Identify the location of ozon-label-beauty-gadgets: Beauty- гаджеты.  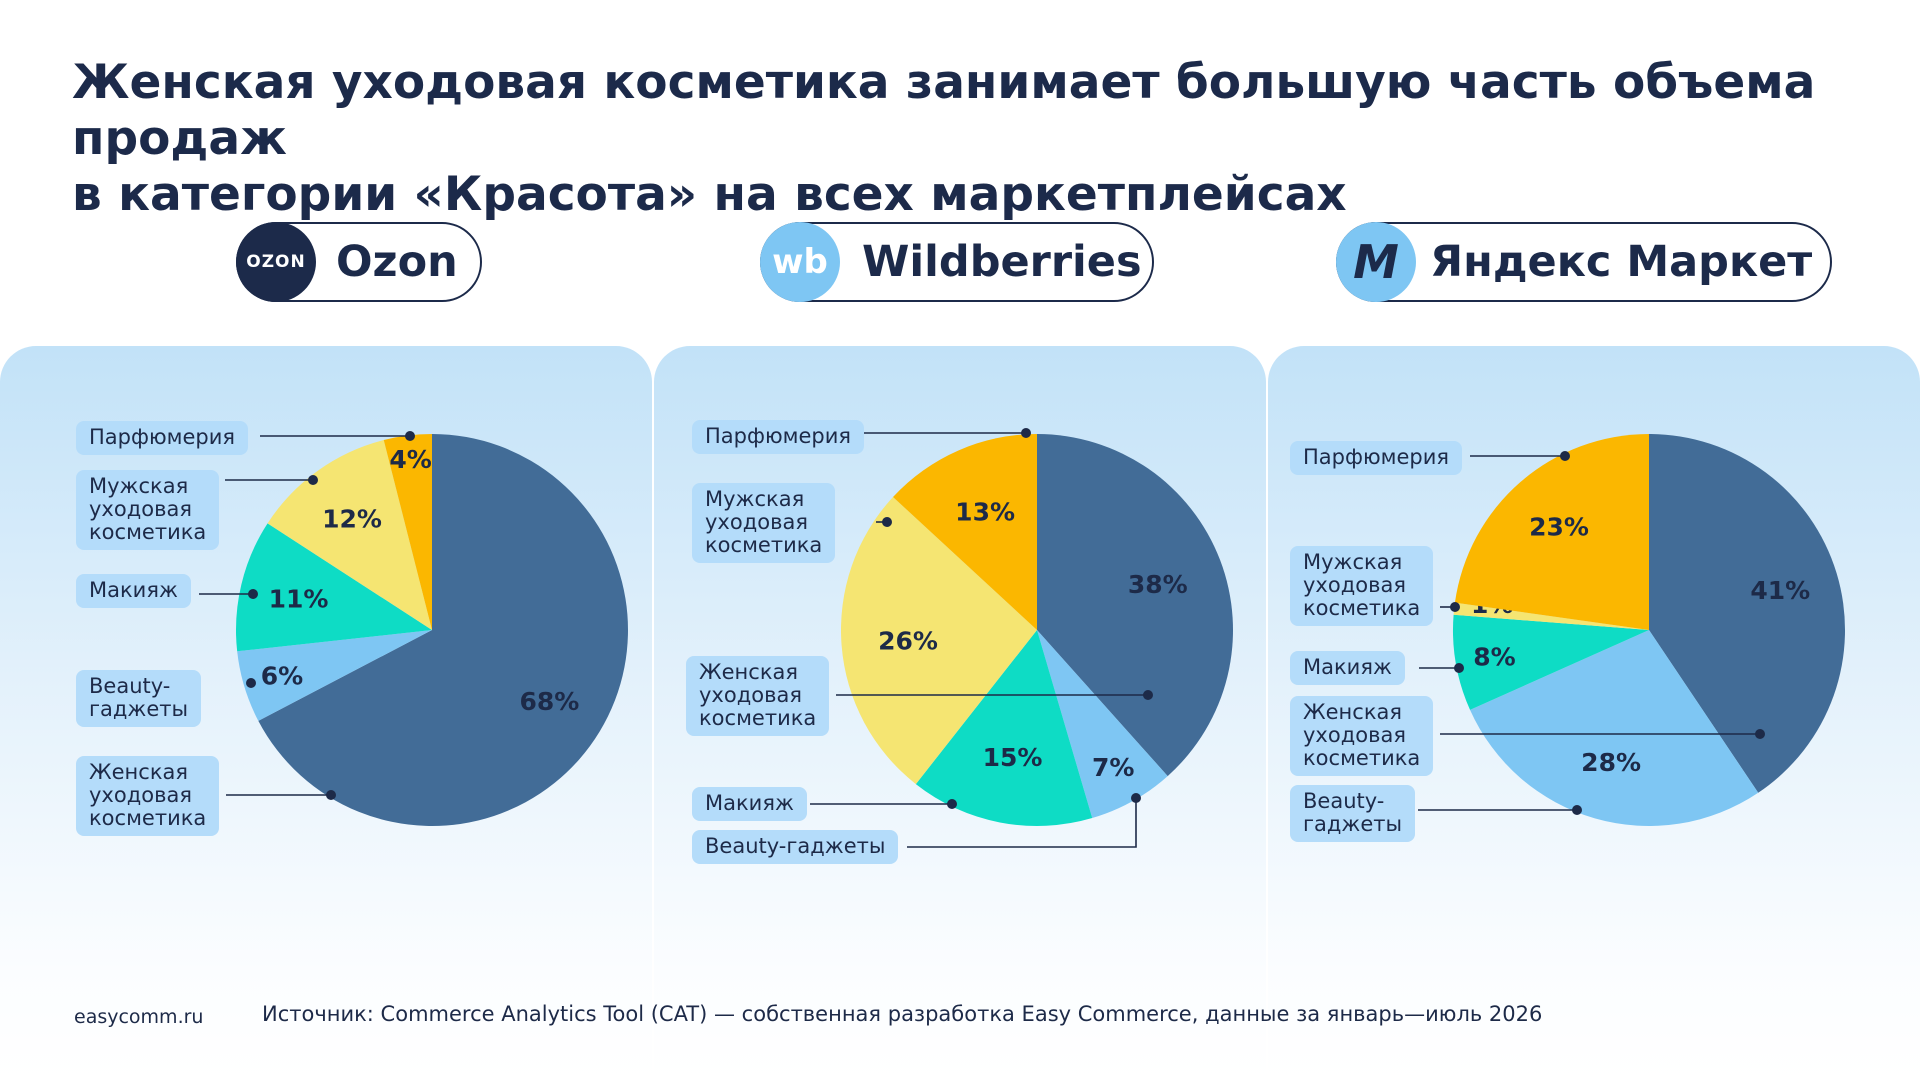
(139, 698).